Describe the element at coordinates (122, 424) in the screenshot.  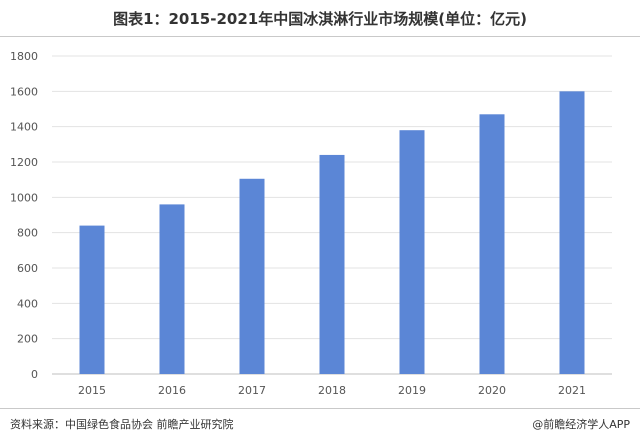
I see `source-note: 资料来源：中国绿色食品协会 前瞻产业研究院` at that location.